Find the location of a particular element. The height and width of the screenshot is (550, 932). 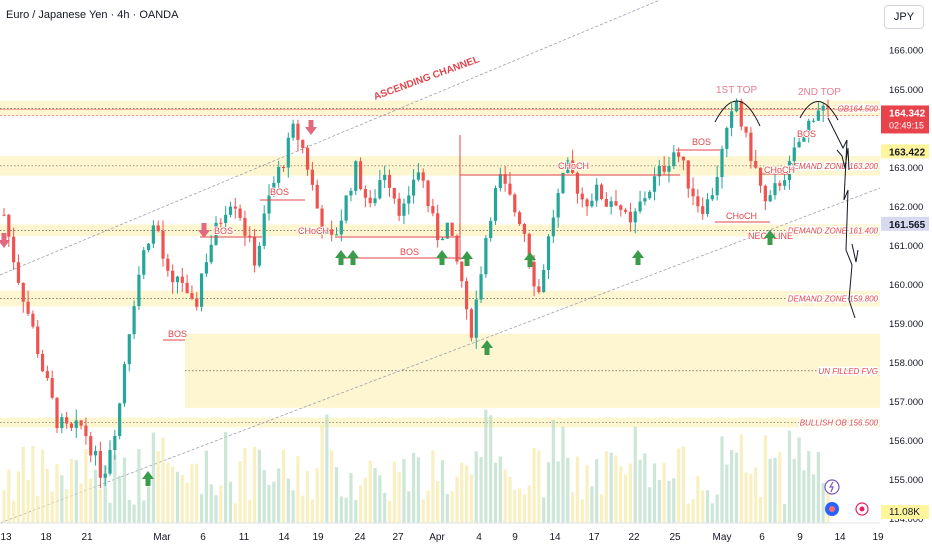

price-tick: 158.000 is located at coordinates (906, 363).